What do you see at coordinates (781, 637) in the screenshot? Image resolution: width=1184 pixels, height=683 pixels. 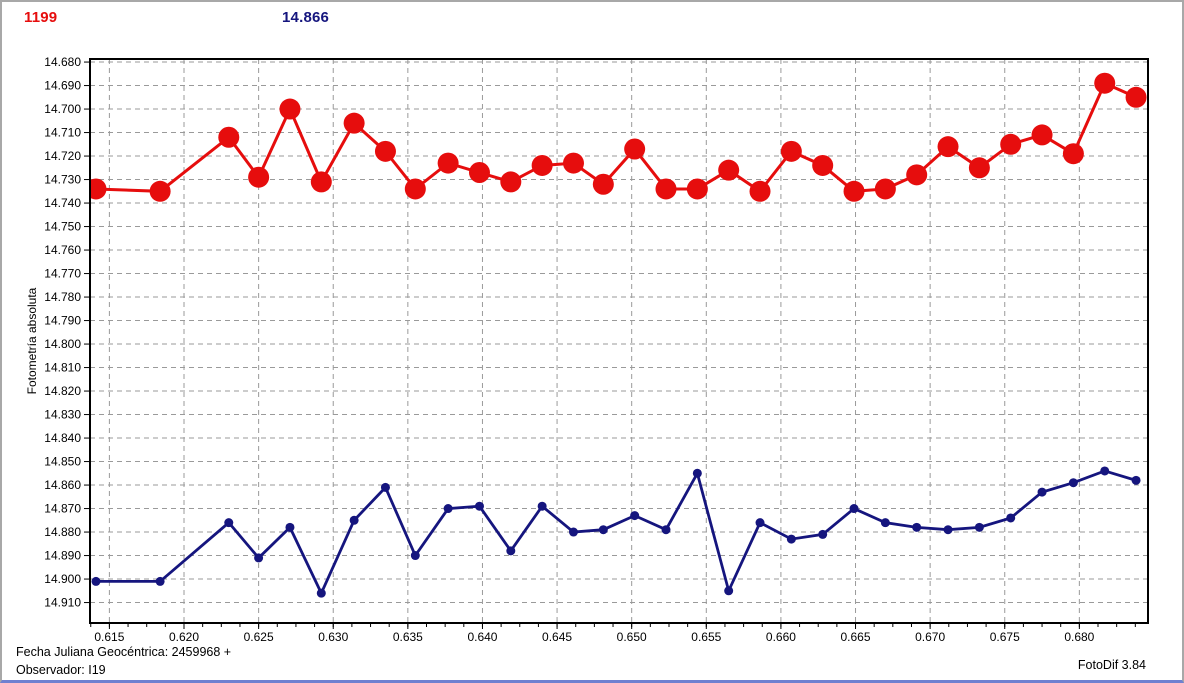 I see `svg-text: 0.660` at bounding box center [781, 637].